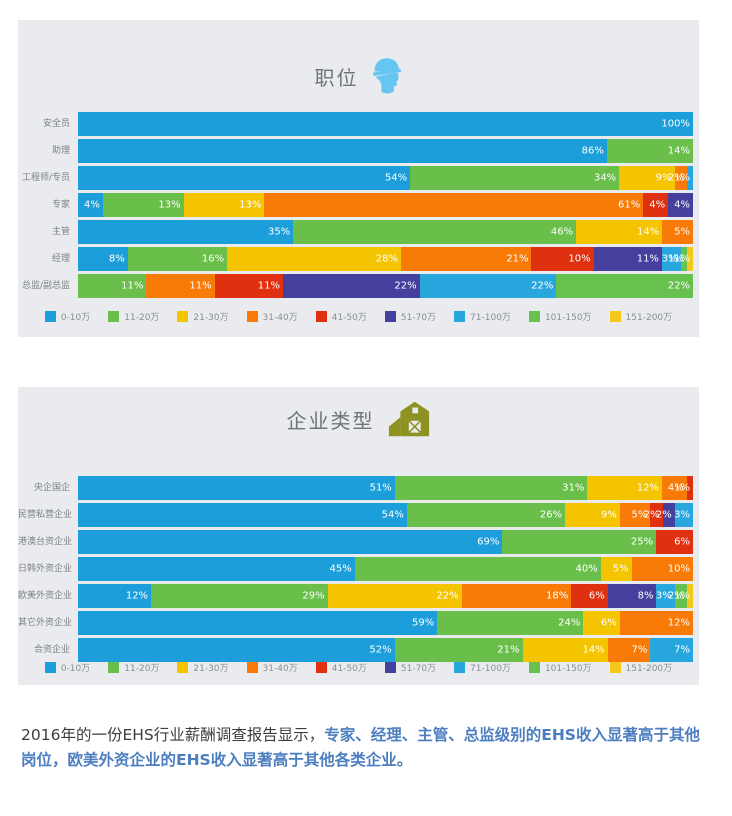 The height and width of the screenshot is (816, 732). Describe the element at coordinates (516, 596) in the screenshot. I see `bar-segment-31-40万: 18%` at that location.